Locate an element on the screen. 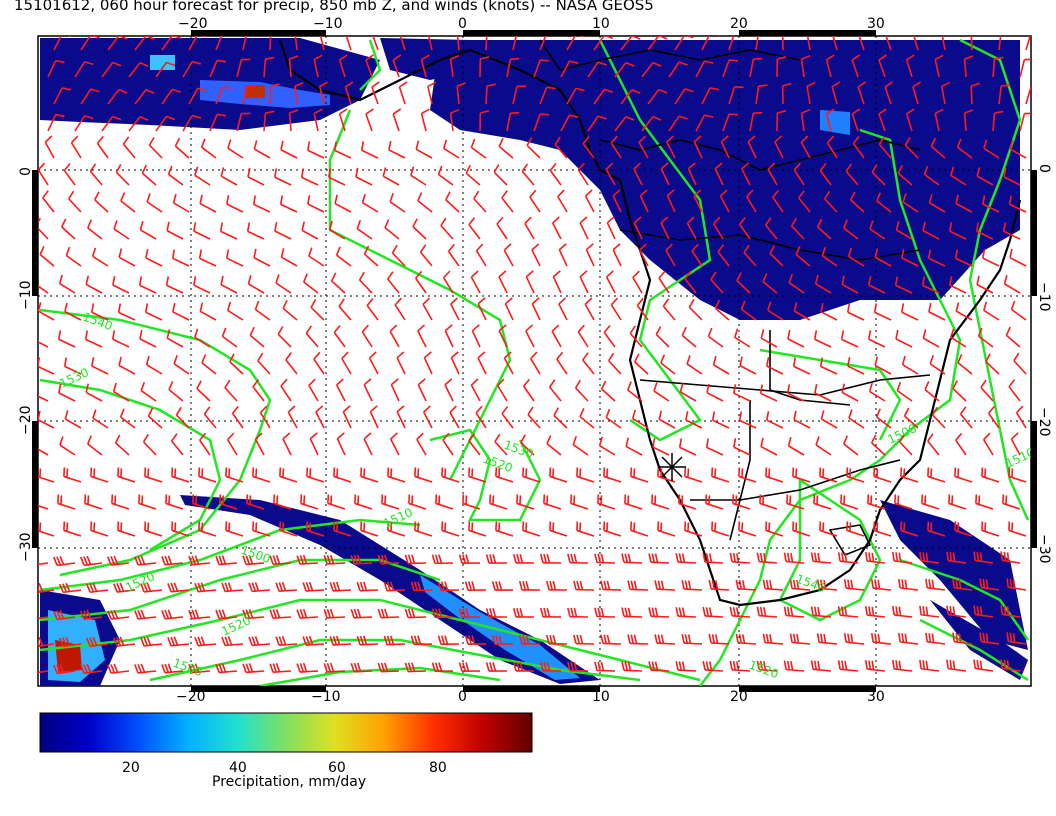 The height and width of the screenshot is (816, 1056). lat-tick-label: −10 is located at coordinates (26, 295).